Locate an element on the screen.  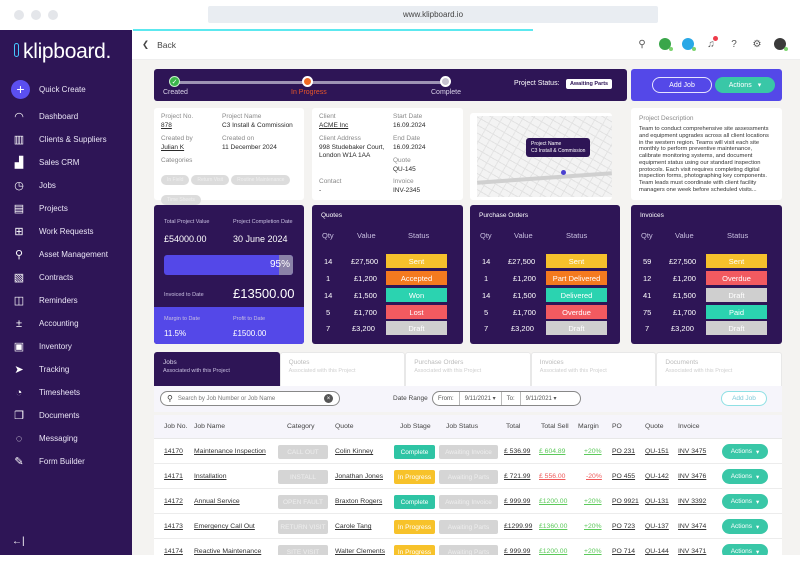
col-job-no: Job No. is located at coordinates (176, 426).